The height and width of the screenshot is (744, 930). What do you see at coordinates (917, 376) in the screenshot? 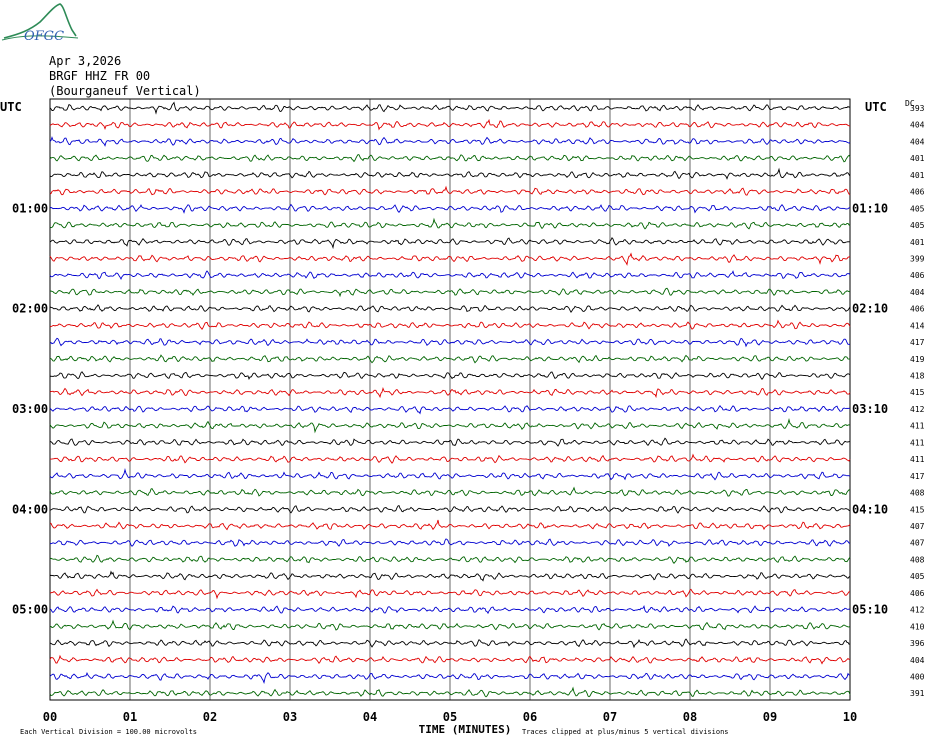
I see `dc-offset-label: 418` at bounding box center [917, 376].